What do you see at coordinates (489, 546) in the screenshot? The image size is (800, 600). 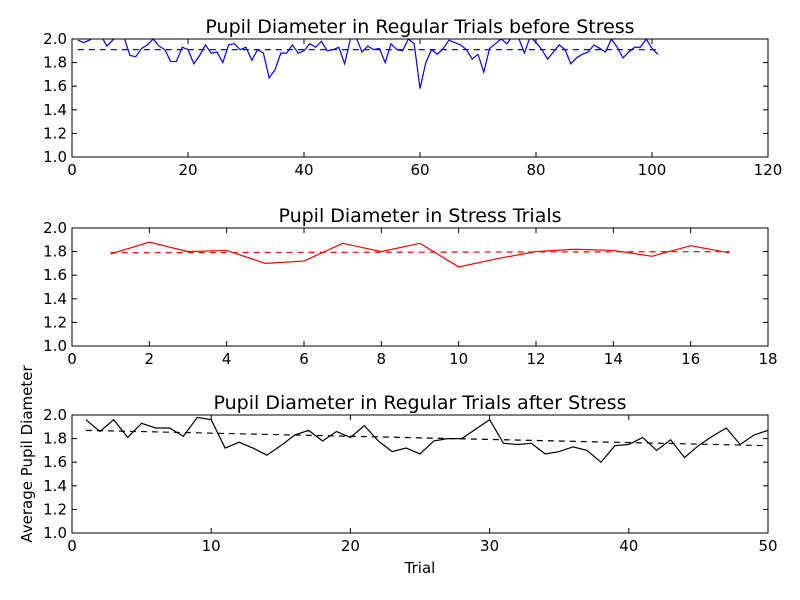 I see `x-tick-label: 30` at bounding box center [489, 546].